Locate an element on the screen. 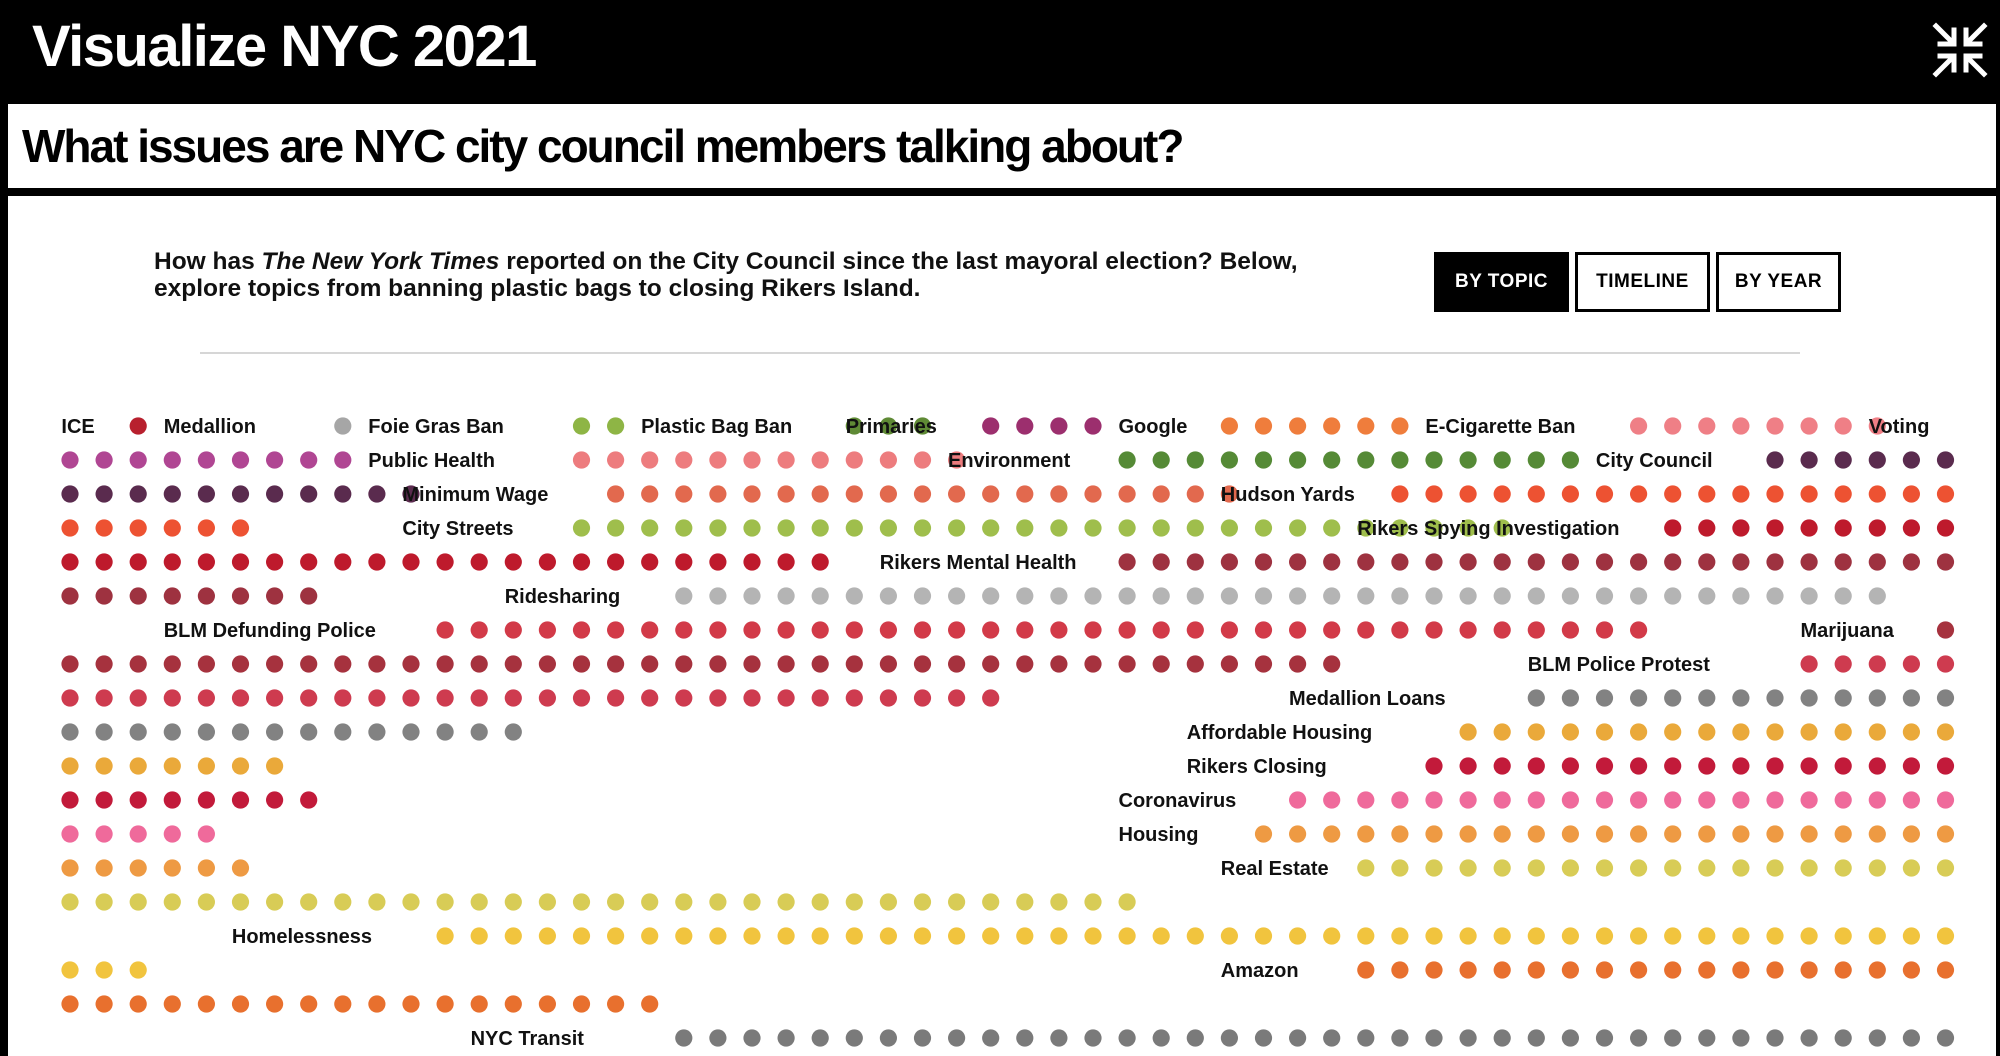 The width and height of the screenshot is (2000, 1056). topic-label: Plastic Bag Ban is located at coordinates (716, 427).